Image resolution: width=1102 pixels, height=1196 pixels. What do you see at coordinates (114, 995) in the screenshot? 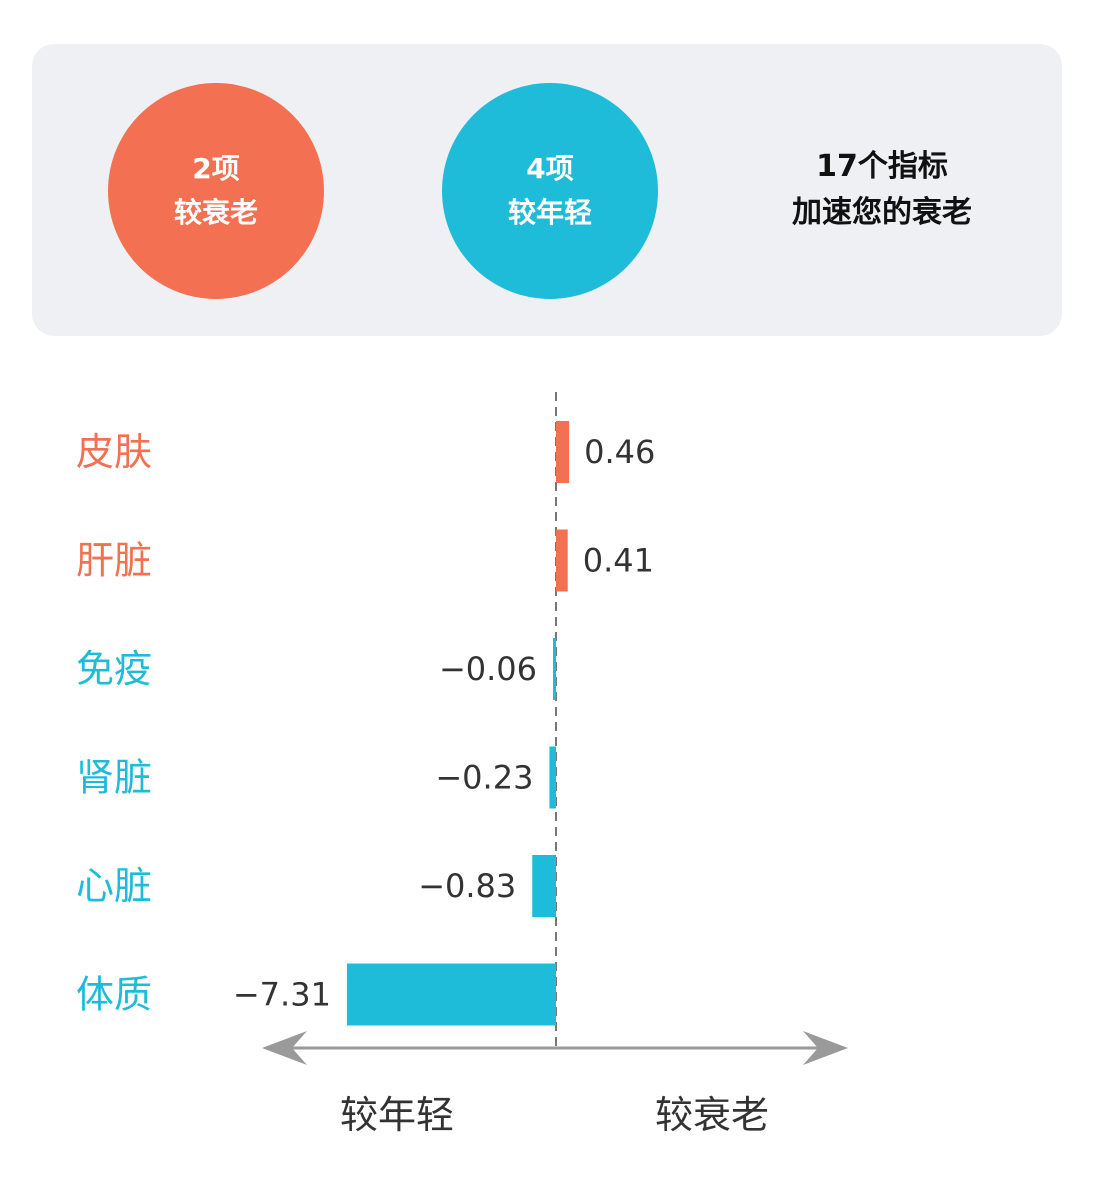
I see `category-label: 体质` at bounding box center [114, 995].